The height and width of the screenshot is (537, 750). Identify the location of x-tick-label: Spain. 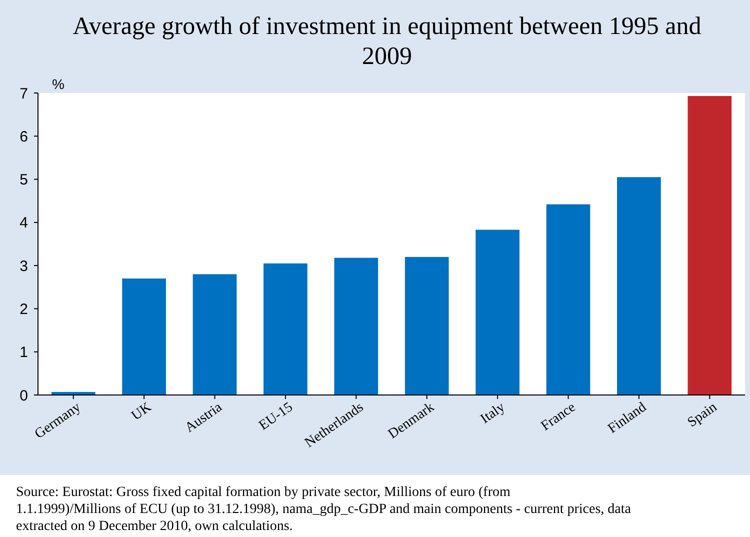
(702, 415).